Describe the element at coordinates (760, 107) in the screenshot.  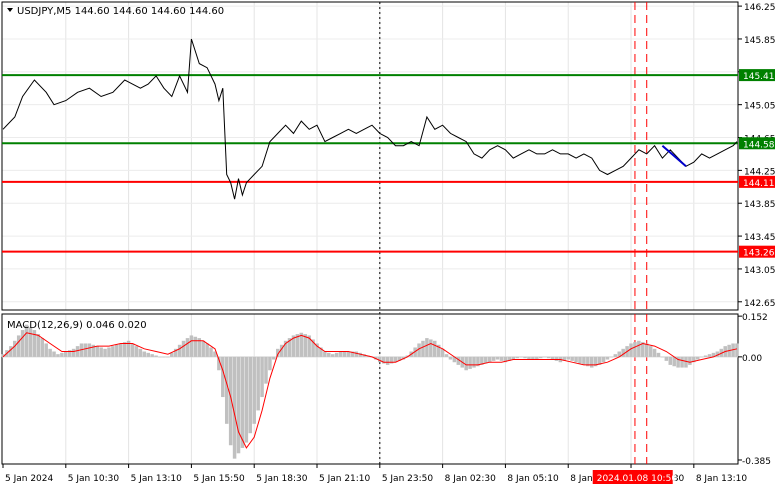
I see `y-tick-label: 145.05` at that location.